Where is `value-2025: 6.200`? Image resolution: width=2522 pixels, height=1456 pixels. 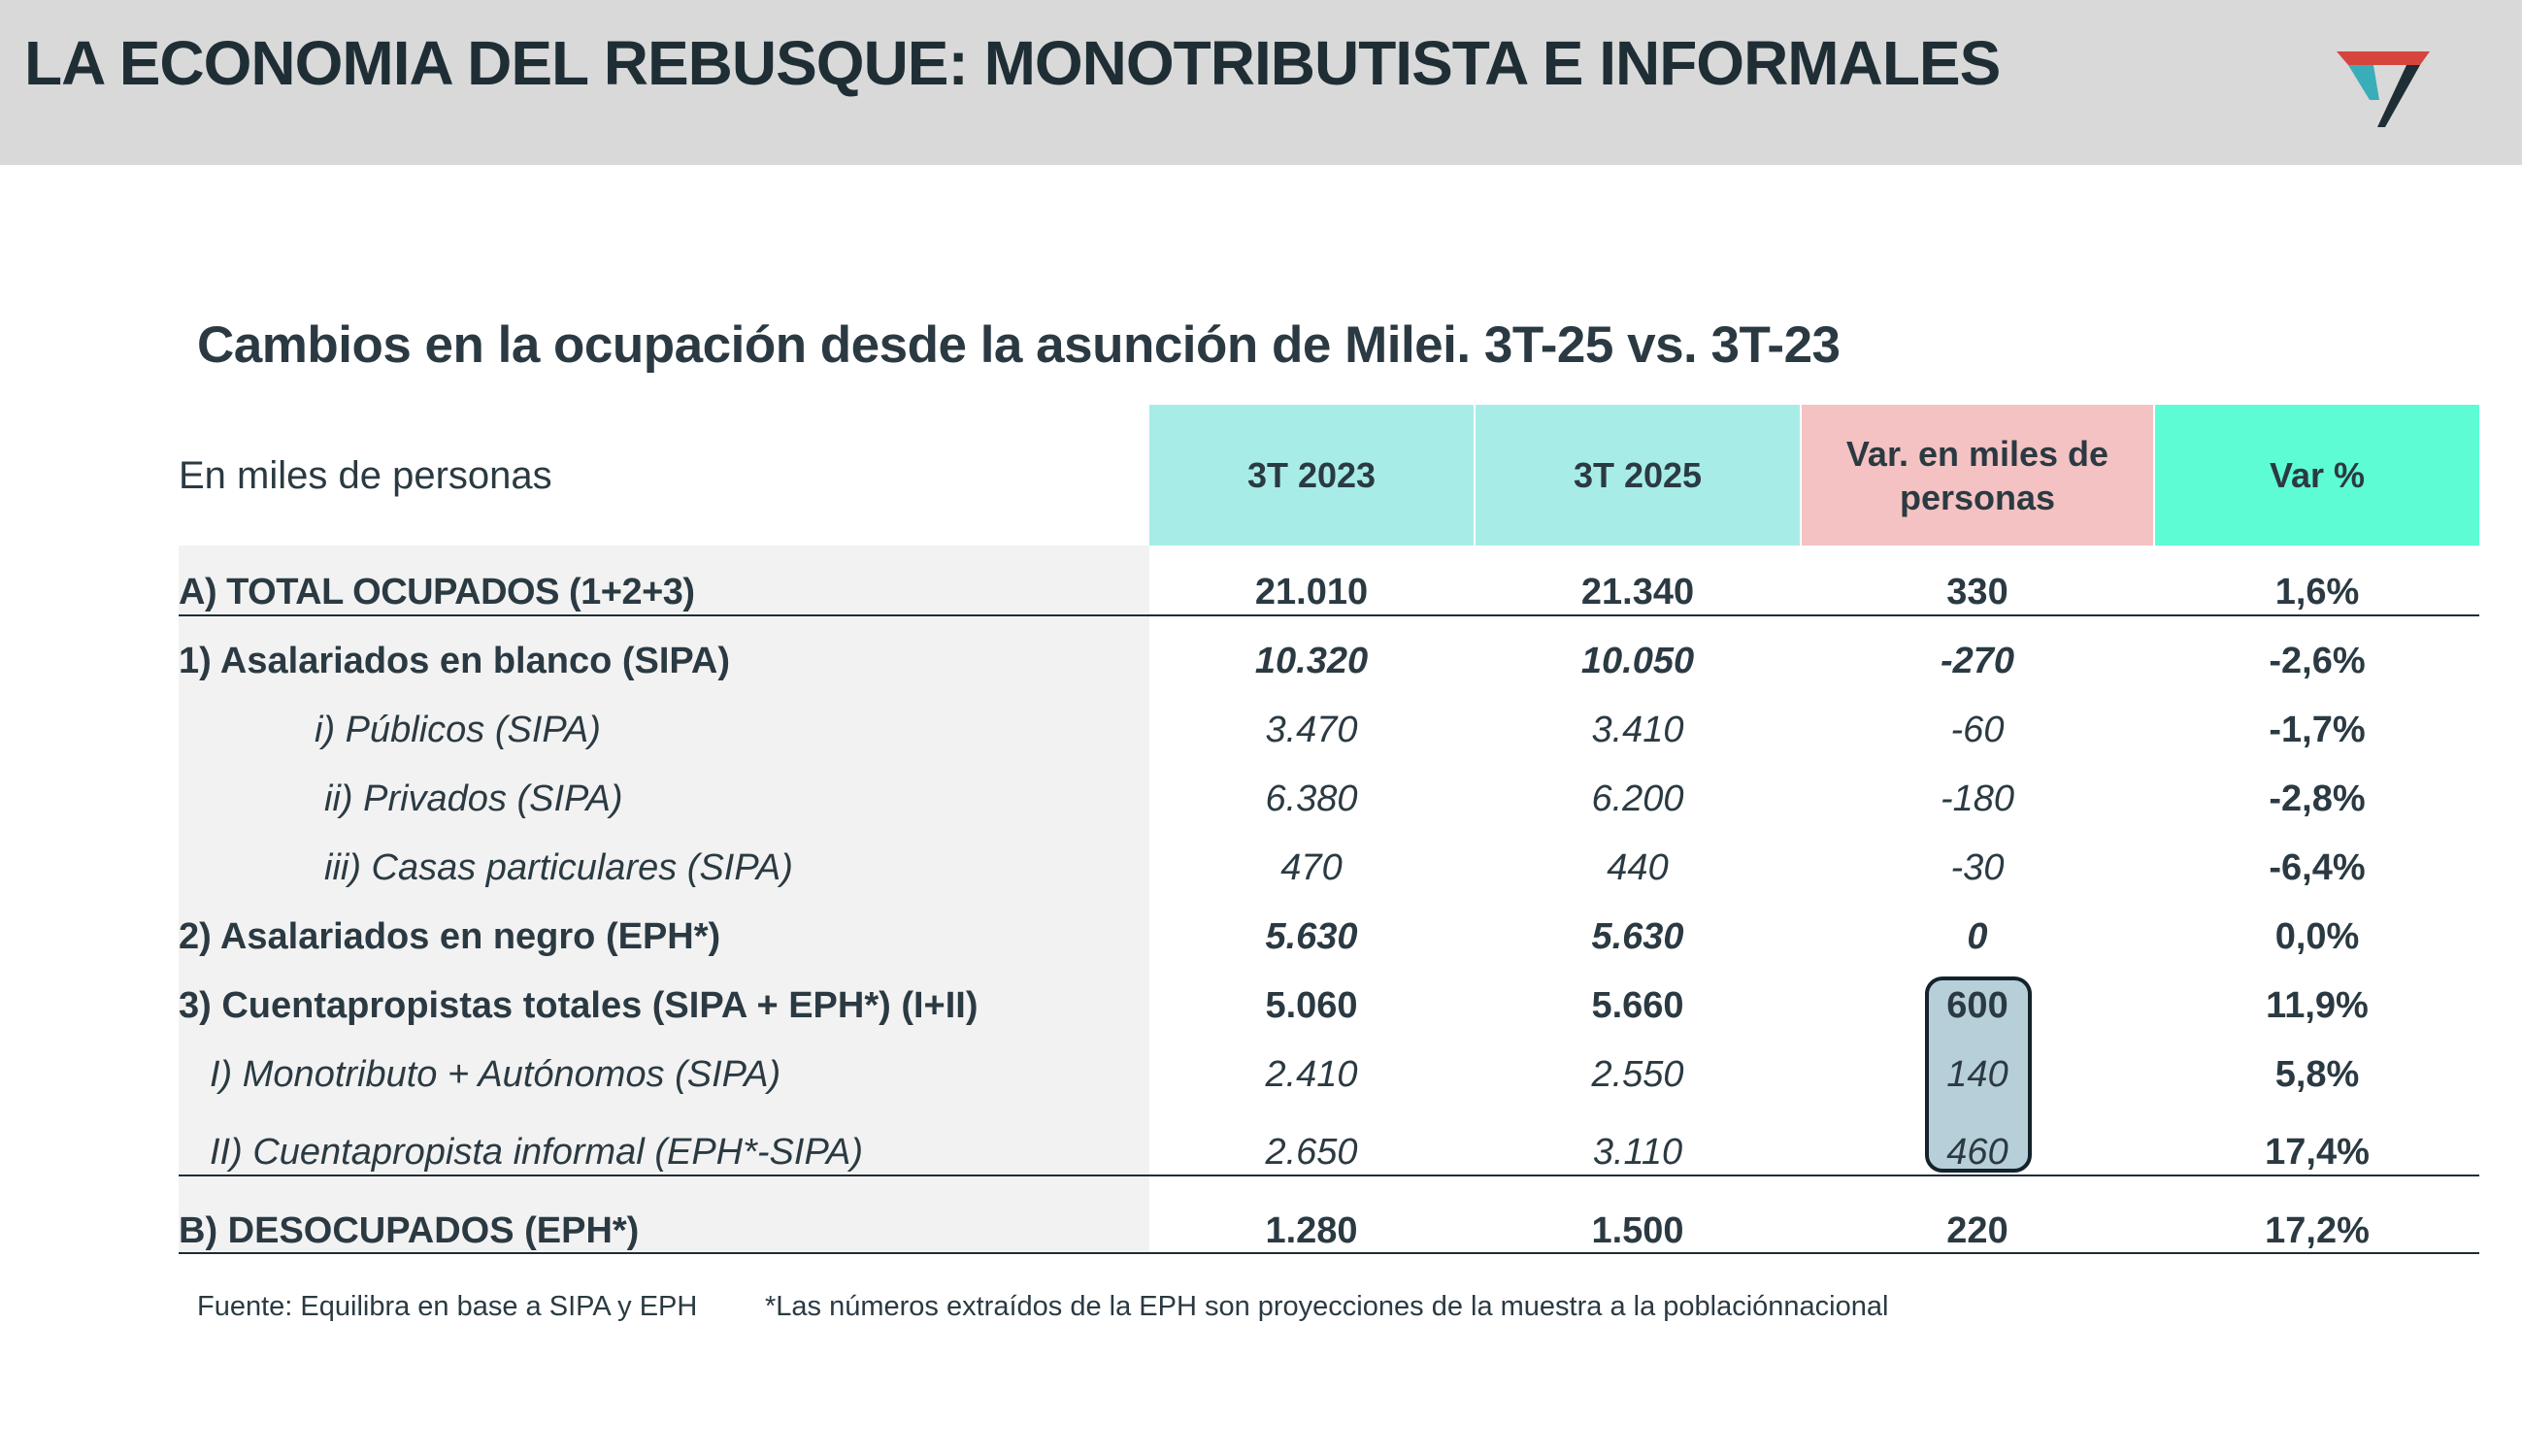
value-2025: 6.200 is located at coordinates (1637, 798).